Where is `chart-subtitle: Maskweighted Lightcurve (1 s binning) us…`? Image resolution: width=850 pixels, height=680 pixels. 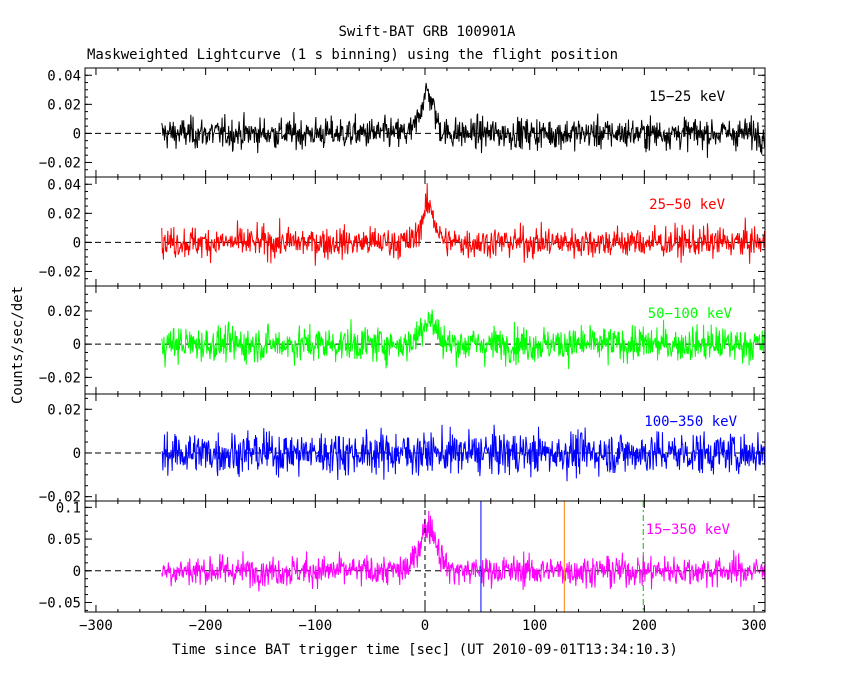
chart-subtitle: Maskweighted Lightcurve (1 s binning) us… is located at coordinates (352, 55).